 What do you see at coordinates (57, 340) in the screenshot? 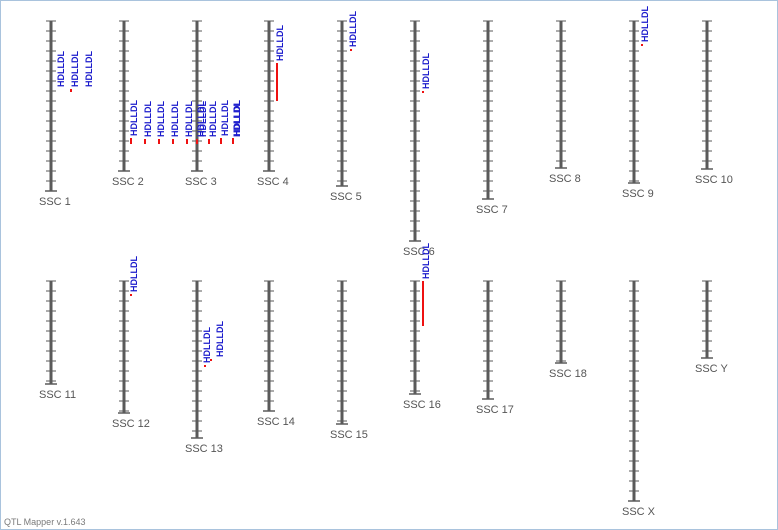
I see `chromosome-ssc-11: SSC 11` at bounding box center [57, 340].